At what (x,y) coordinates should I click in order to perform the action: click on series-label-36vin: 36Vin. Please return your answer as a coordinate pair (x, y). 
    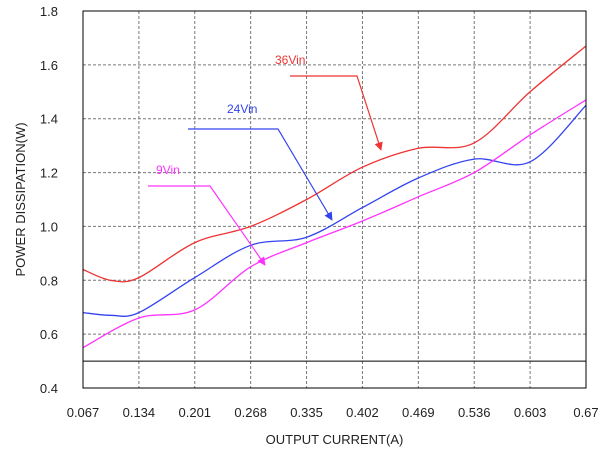
    Looking at the image, I should click on (290, 60).